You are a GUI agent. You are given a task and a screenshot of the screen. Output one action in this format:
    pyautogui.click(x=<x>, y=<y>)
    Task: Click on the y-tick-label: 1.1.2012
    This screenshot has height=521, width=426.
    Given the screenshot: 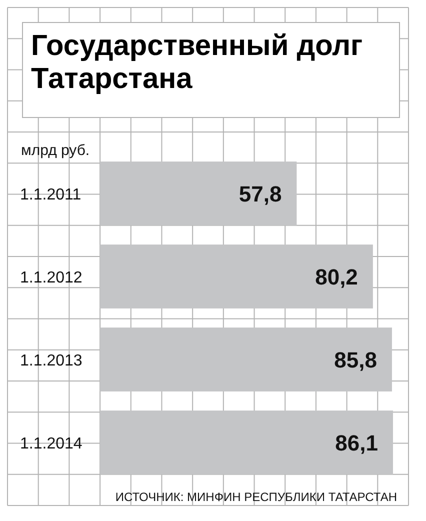 What is the action you would take?
    pyautogui.click(x=51, y=278)
    